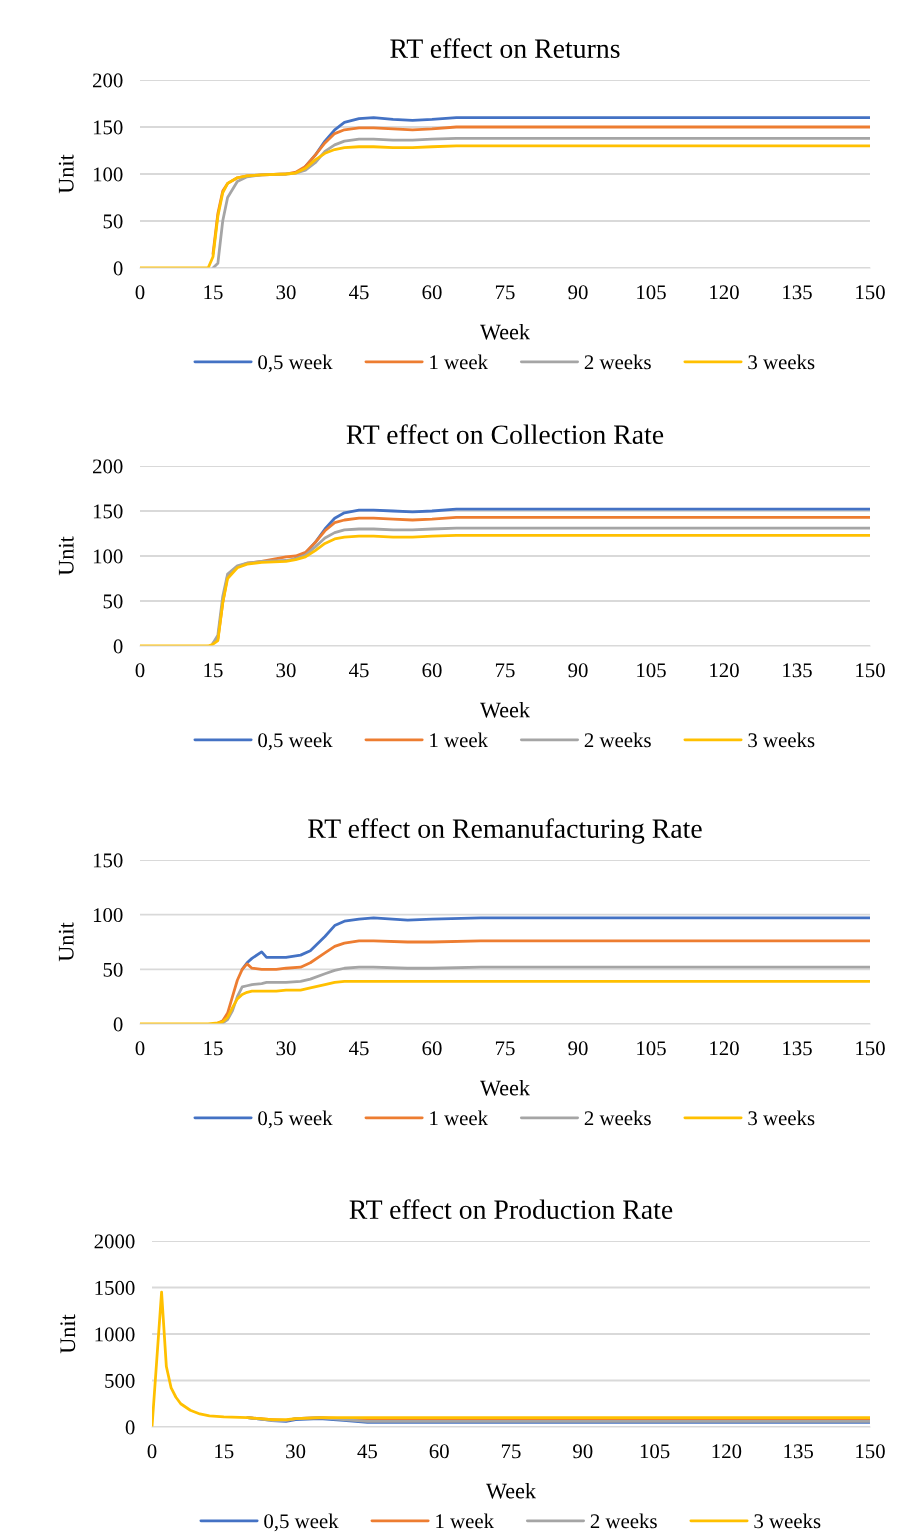 The image size is (904, 1540). Describe the element at coordinates (505, 831) in the screenshot. I see `chart-title: RT effect on Remanufacturing Rate` at that location.